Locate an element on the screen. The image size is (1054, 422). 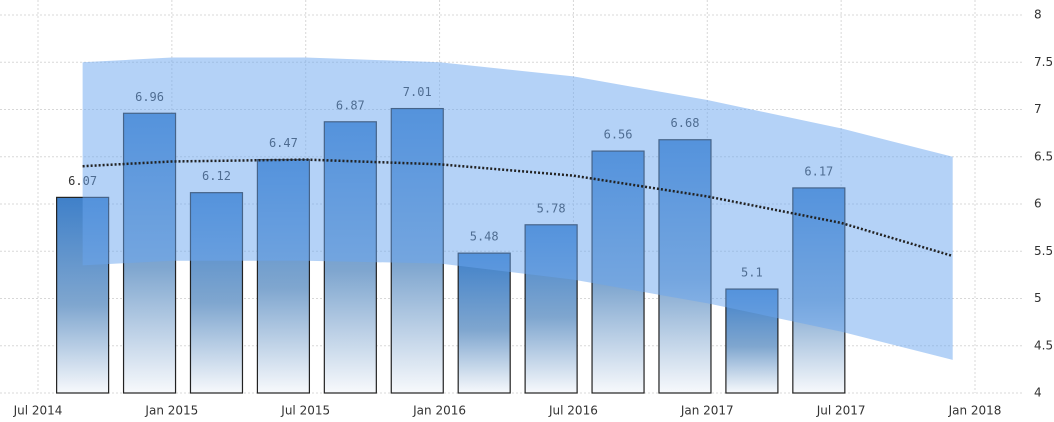
x-tick-label: Jul 2017 is located at coordinates (841, 411).